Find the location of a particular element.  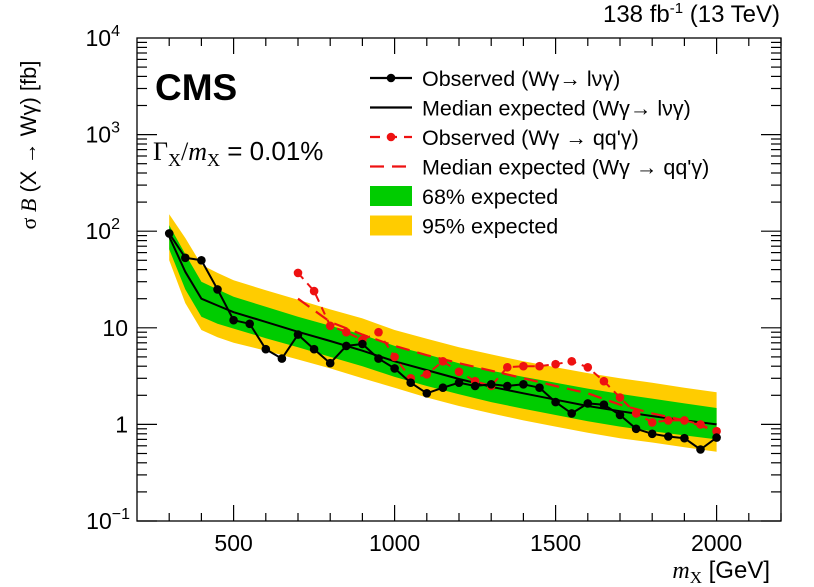

legend-label: Median expected (Wγ→ lνγ) is located at coordinates (556, 109).